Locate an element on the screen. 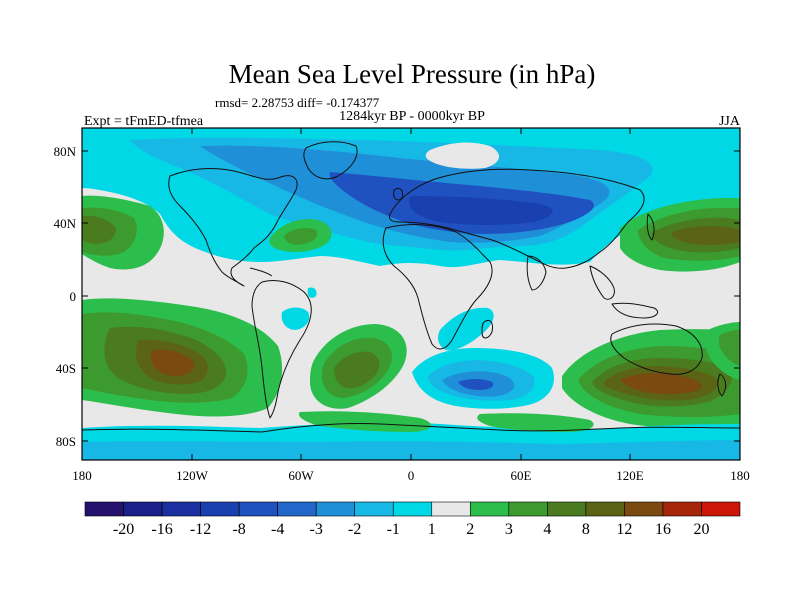 The image size is (800, 600). stats-text: rmsd= 2.28753 diff= -0.174377 is located at coordinates (297, 102).